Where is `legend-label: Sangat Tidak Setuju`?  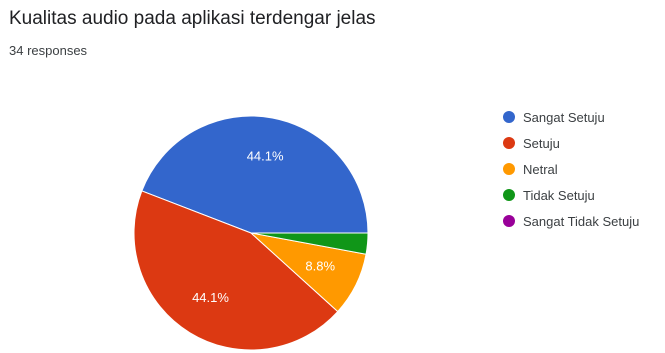 legend-label: Sangat Tidak Setuju is located at coordinates (581, 221).